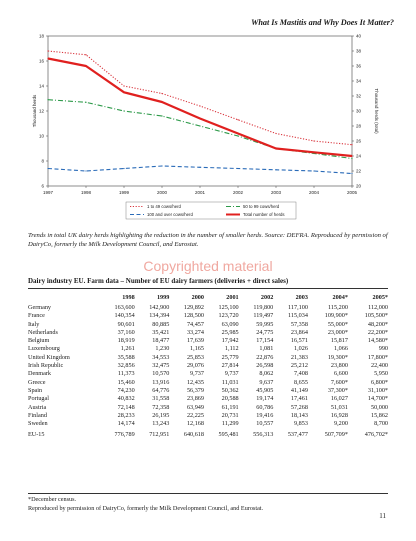 The image size is (416, 541). I want to click on value-cell: 476,702*, so click(376, 434).